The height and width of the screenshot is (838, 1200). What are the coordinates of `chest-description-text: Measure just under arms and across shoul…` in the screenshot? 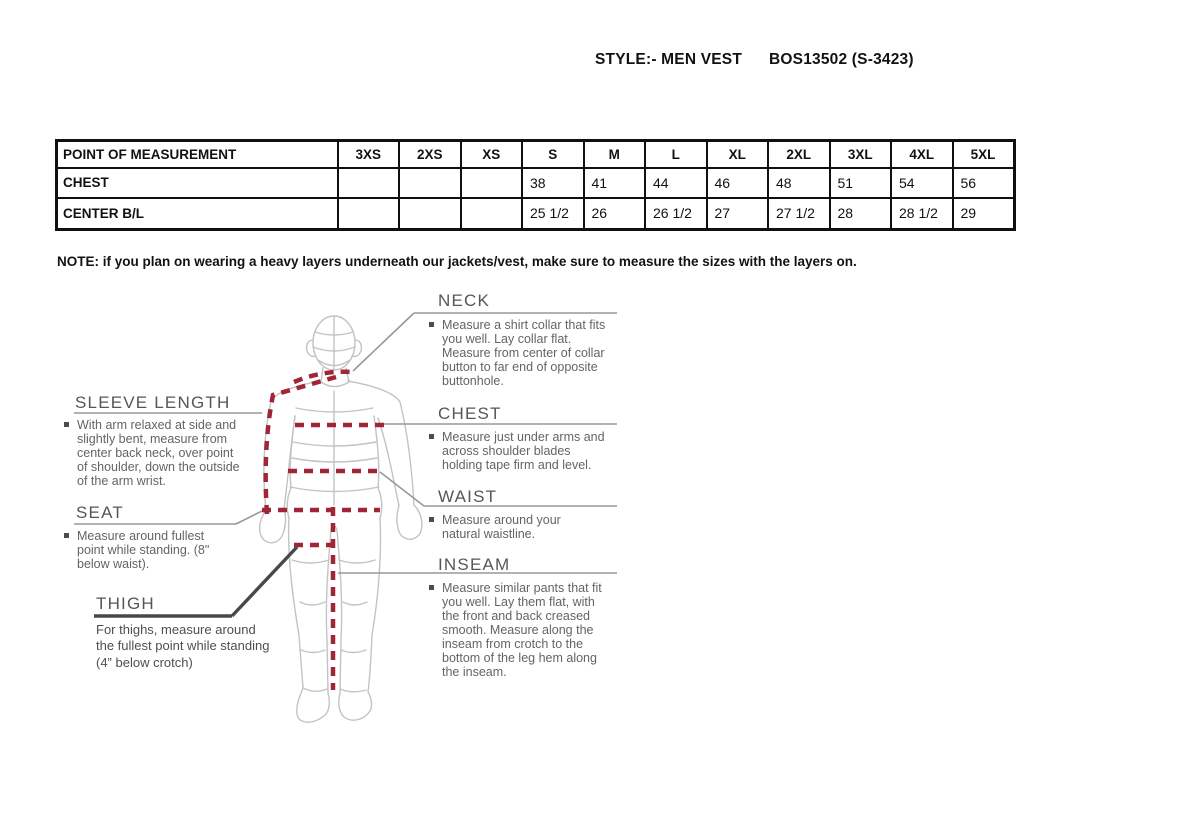 It's located at (523, 451).